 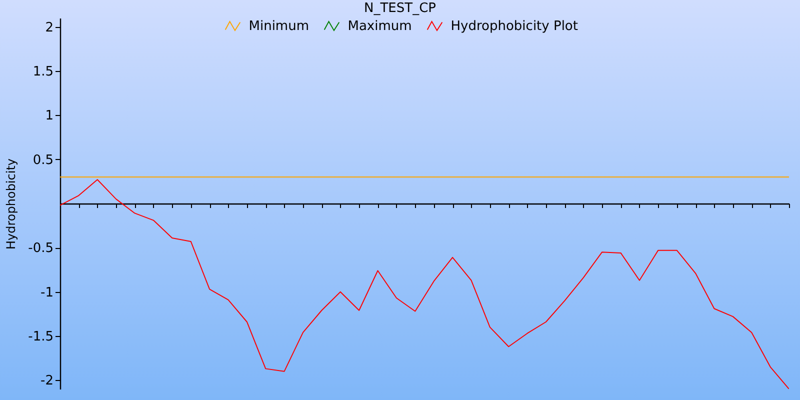 What do you see at coordinates (41, 248) in the screenshot?
I see `y-tick-label: -0.5` at bounding box center [41, 248].